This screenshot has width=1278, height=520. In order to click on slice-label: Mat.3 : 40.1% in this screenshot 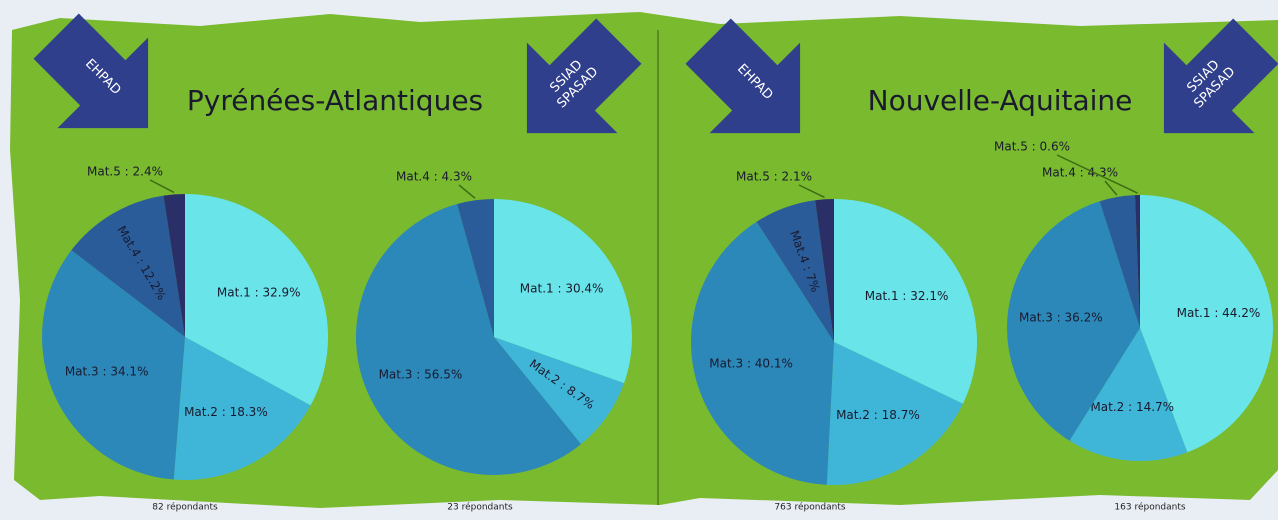, I will do `click(751, 364)`.